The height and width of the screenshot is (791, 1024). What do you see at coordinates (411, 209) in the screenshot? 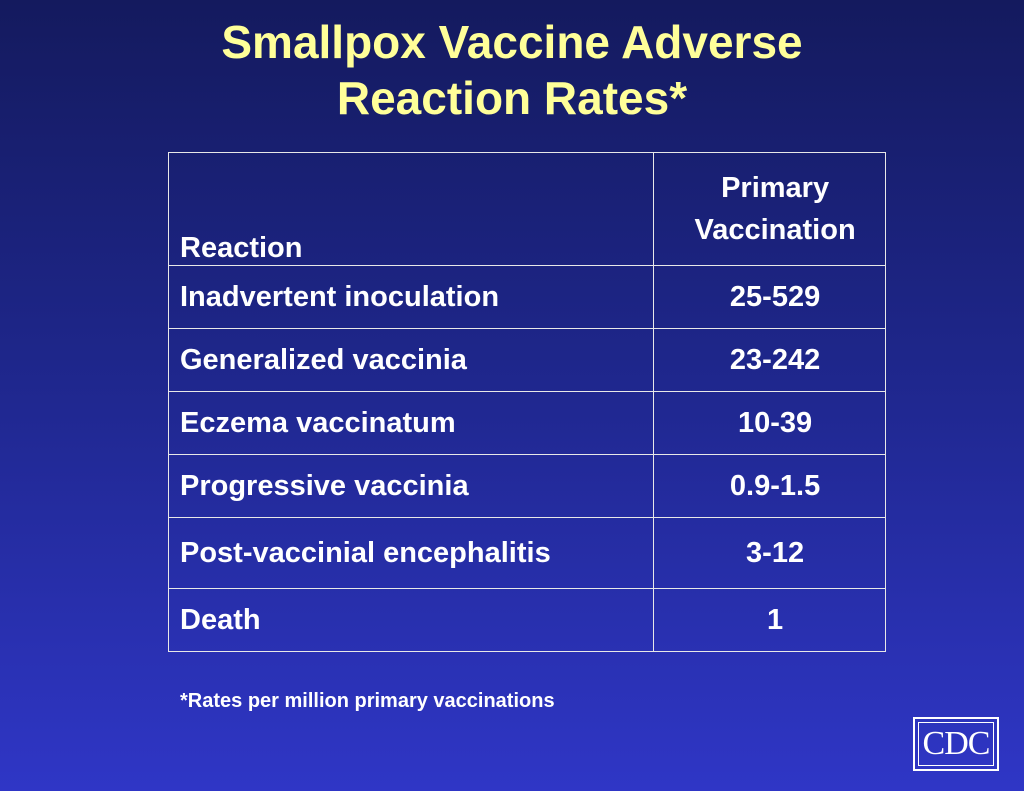
I see `header-reaction: Reaction` at bounding box center [411, 209].